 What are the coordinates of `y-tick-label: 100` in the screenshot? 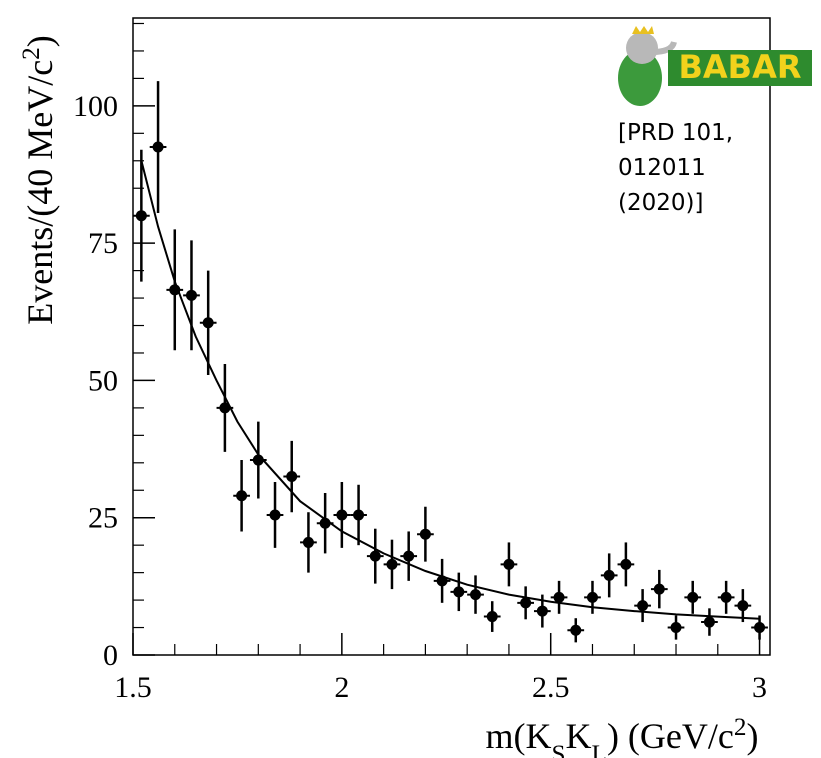 It's located at (95, 106).